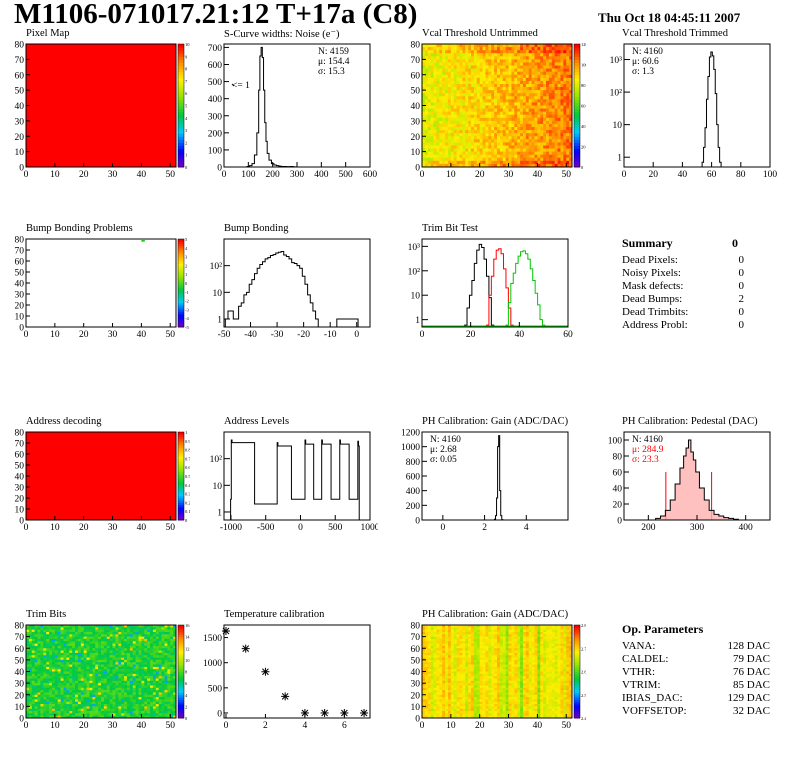  What do you see at coordinates (615, 442) in the screenshot?
I see `y-tick-label: 100` at bounding box center [615, 442].